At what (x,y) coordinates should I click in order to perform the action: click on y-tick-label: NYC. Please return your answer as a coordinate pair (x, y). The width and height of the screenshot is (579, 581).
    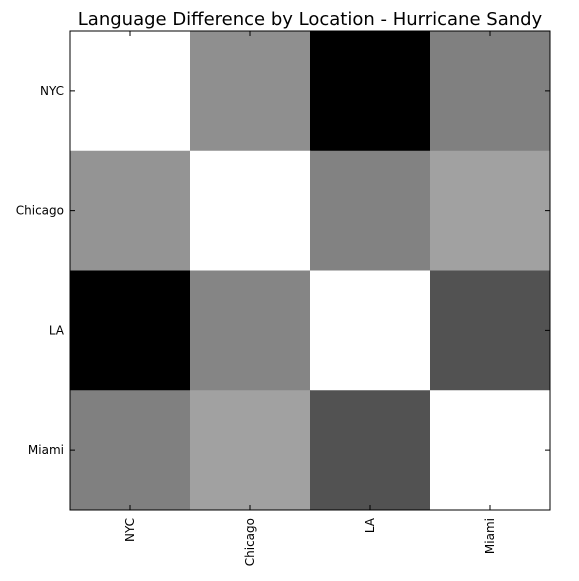
    Looking at the image, I should click on (52, 91).